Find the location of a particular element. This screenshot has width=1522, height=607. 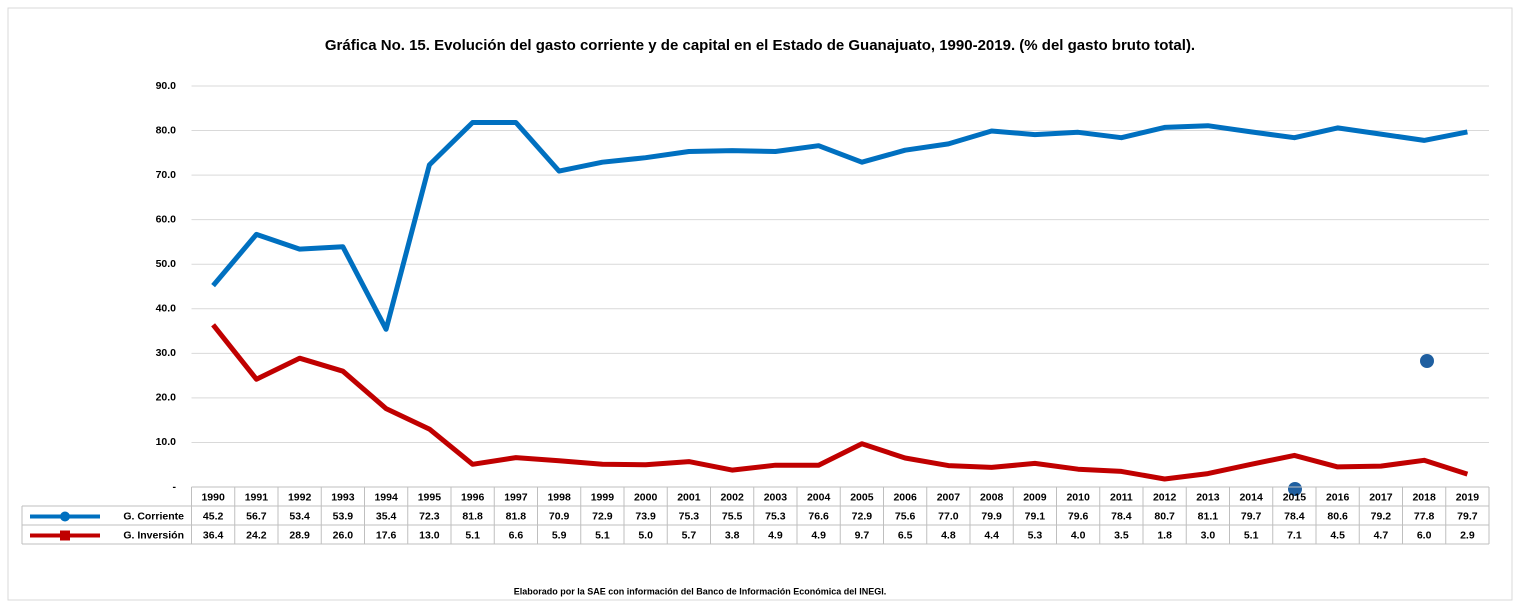

legend-label: G. Corriente is located at coordinates (153, 516).